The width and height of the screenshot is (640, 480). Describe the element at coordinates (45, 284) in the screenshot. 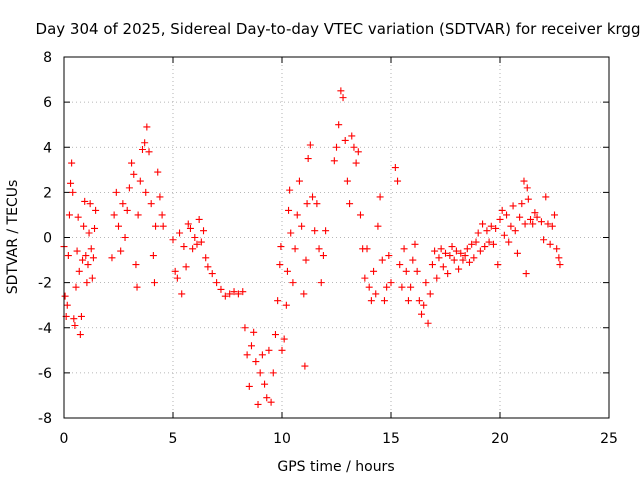

I see `y-tick-label: -2` at that location.